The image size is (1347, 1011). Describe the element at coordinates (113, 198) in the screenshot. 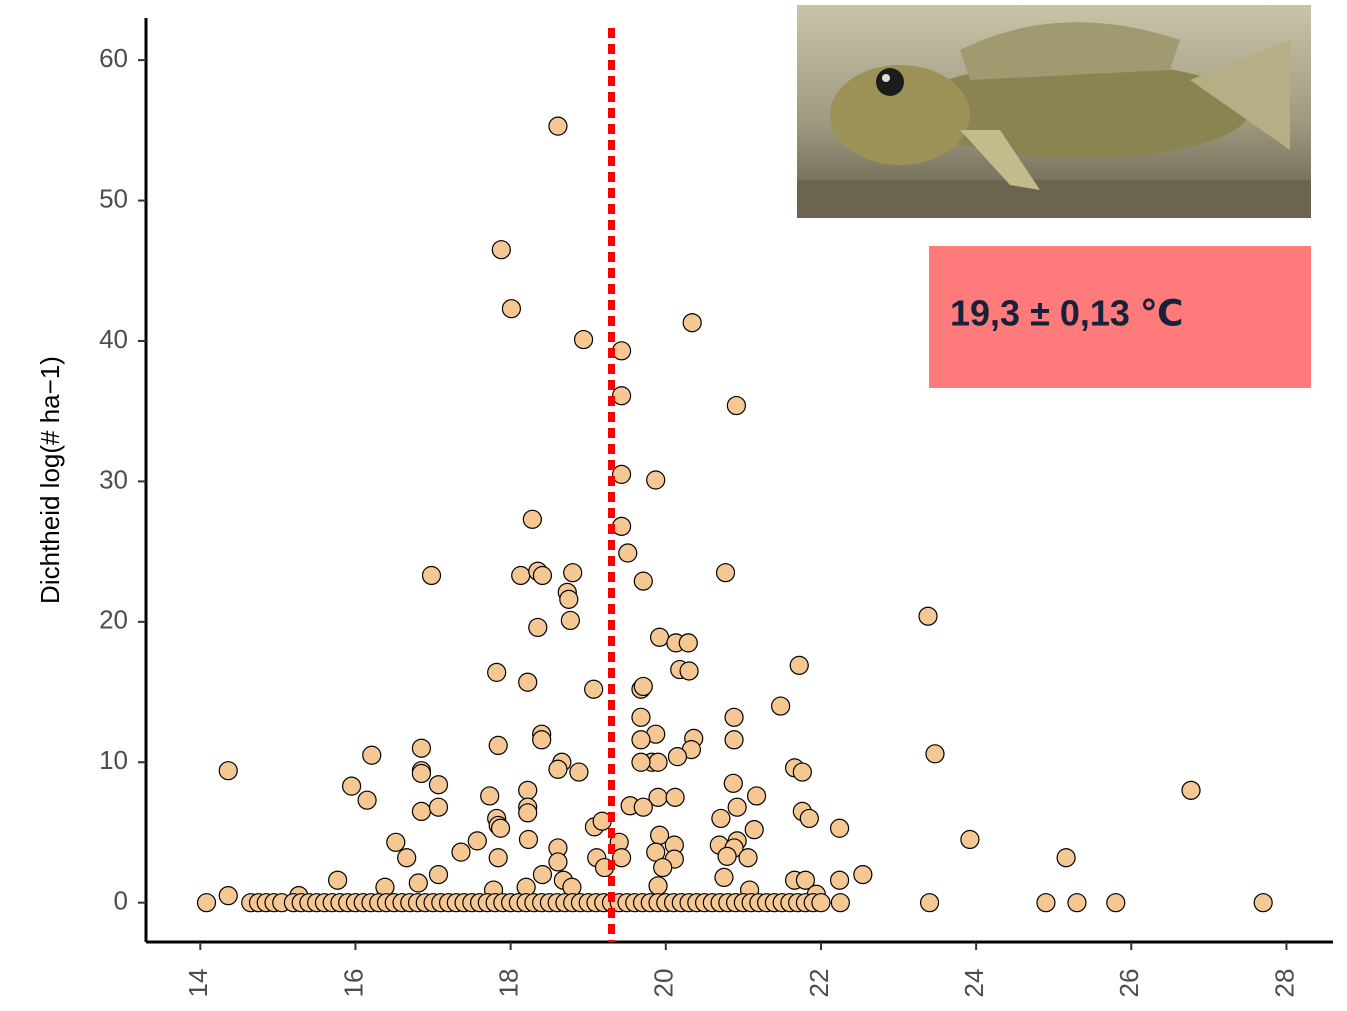

I see `y-tick-label: 50` at that location.